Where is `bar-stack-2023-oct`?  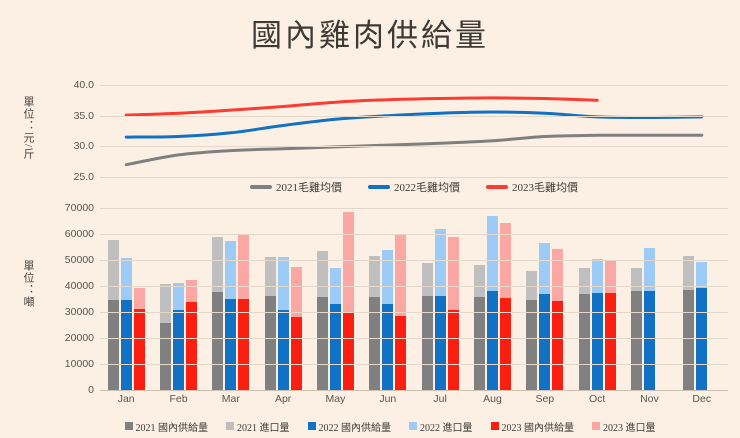 bar-stack-2023-oct is located at coordinates (610, 325).